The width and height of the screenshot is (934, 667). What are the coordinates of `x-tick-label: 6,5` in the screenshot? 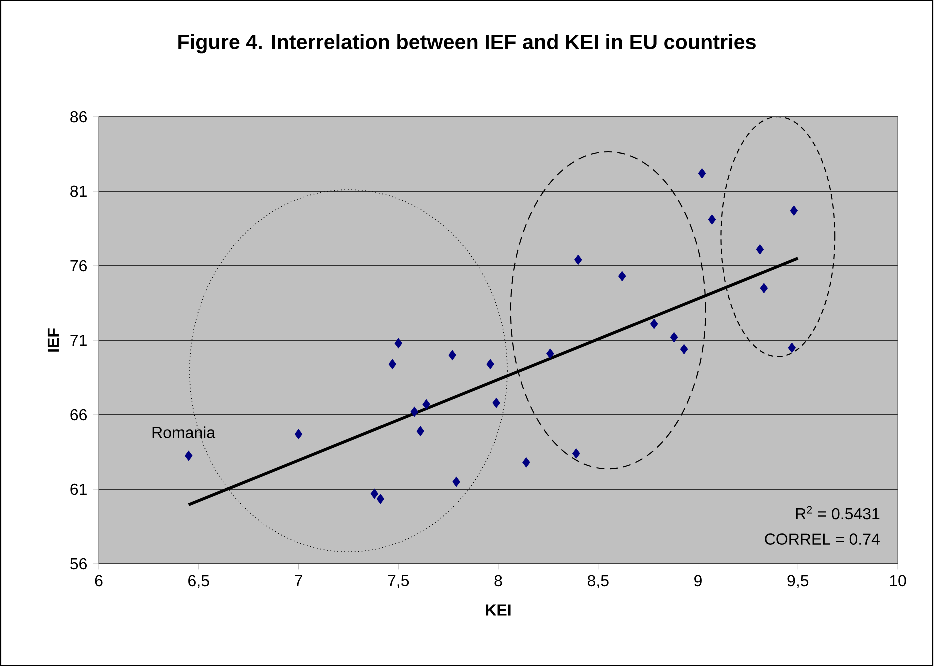 It's located at (199, 582).